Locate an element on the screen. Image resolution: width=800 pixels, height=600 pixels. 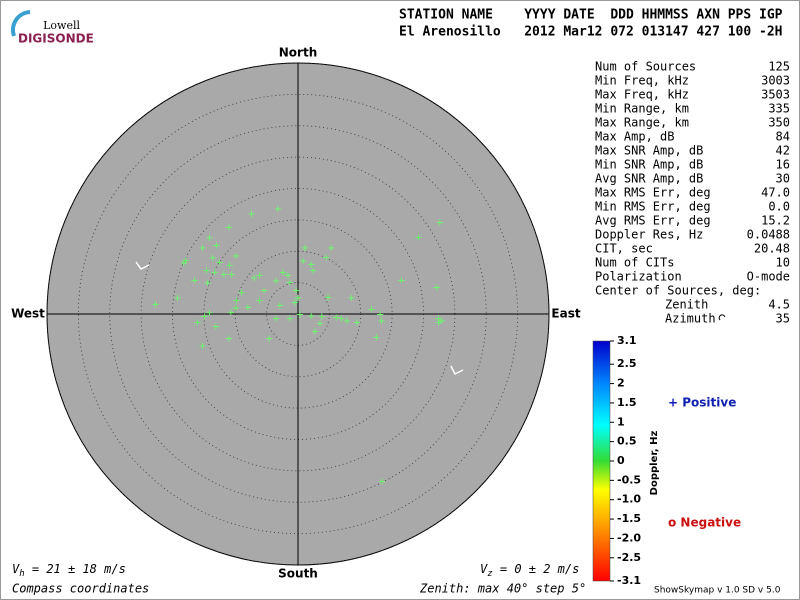
colorbar-tick-label: -2.5 is located at coordinates (629, 557).